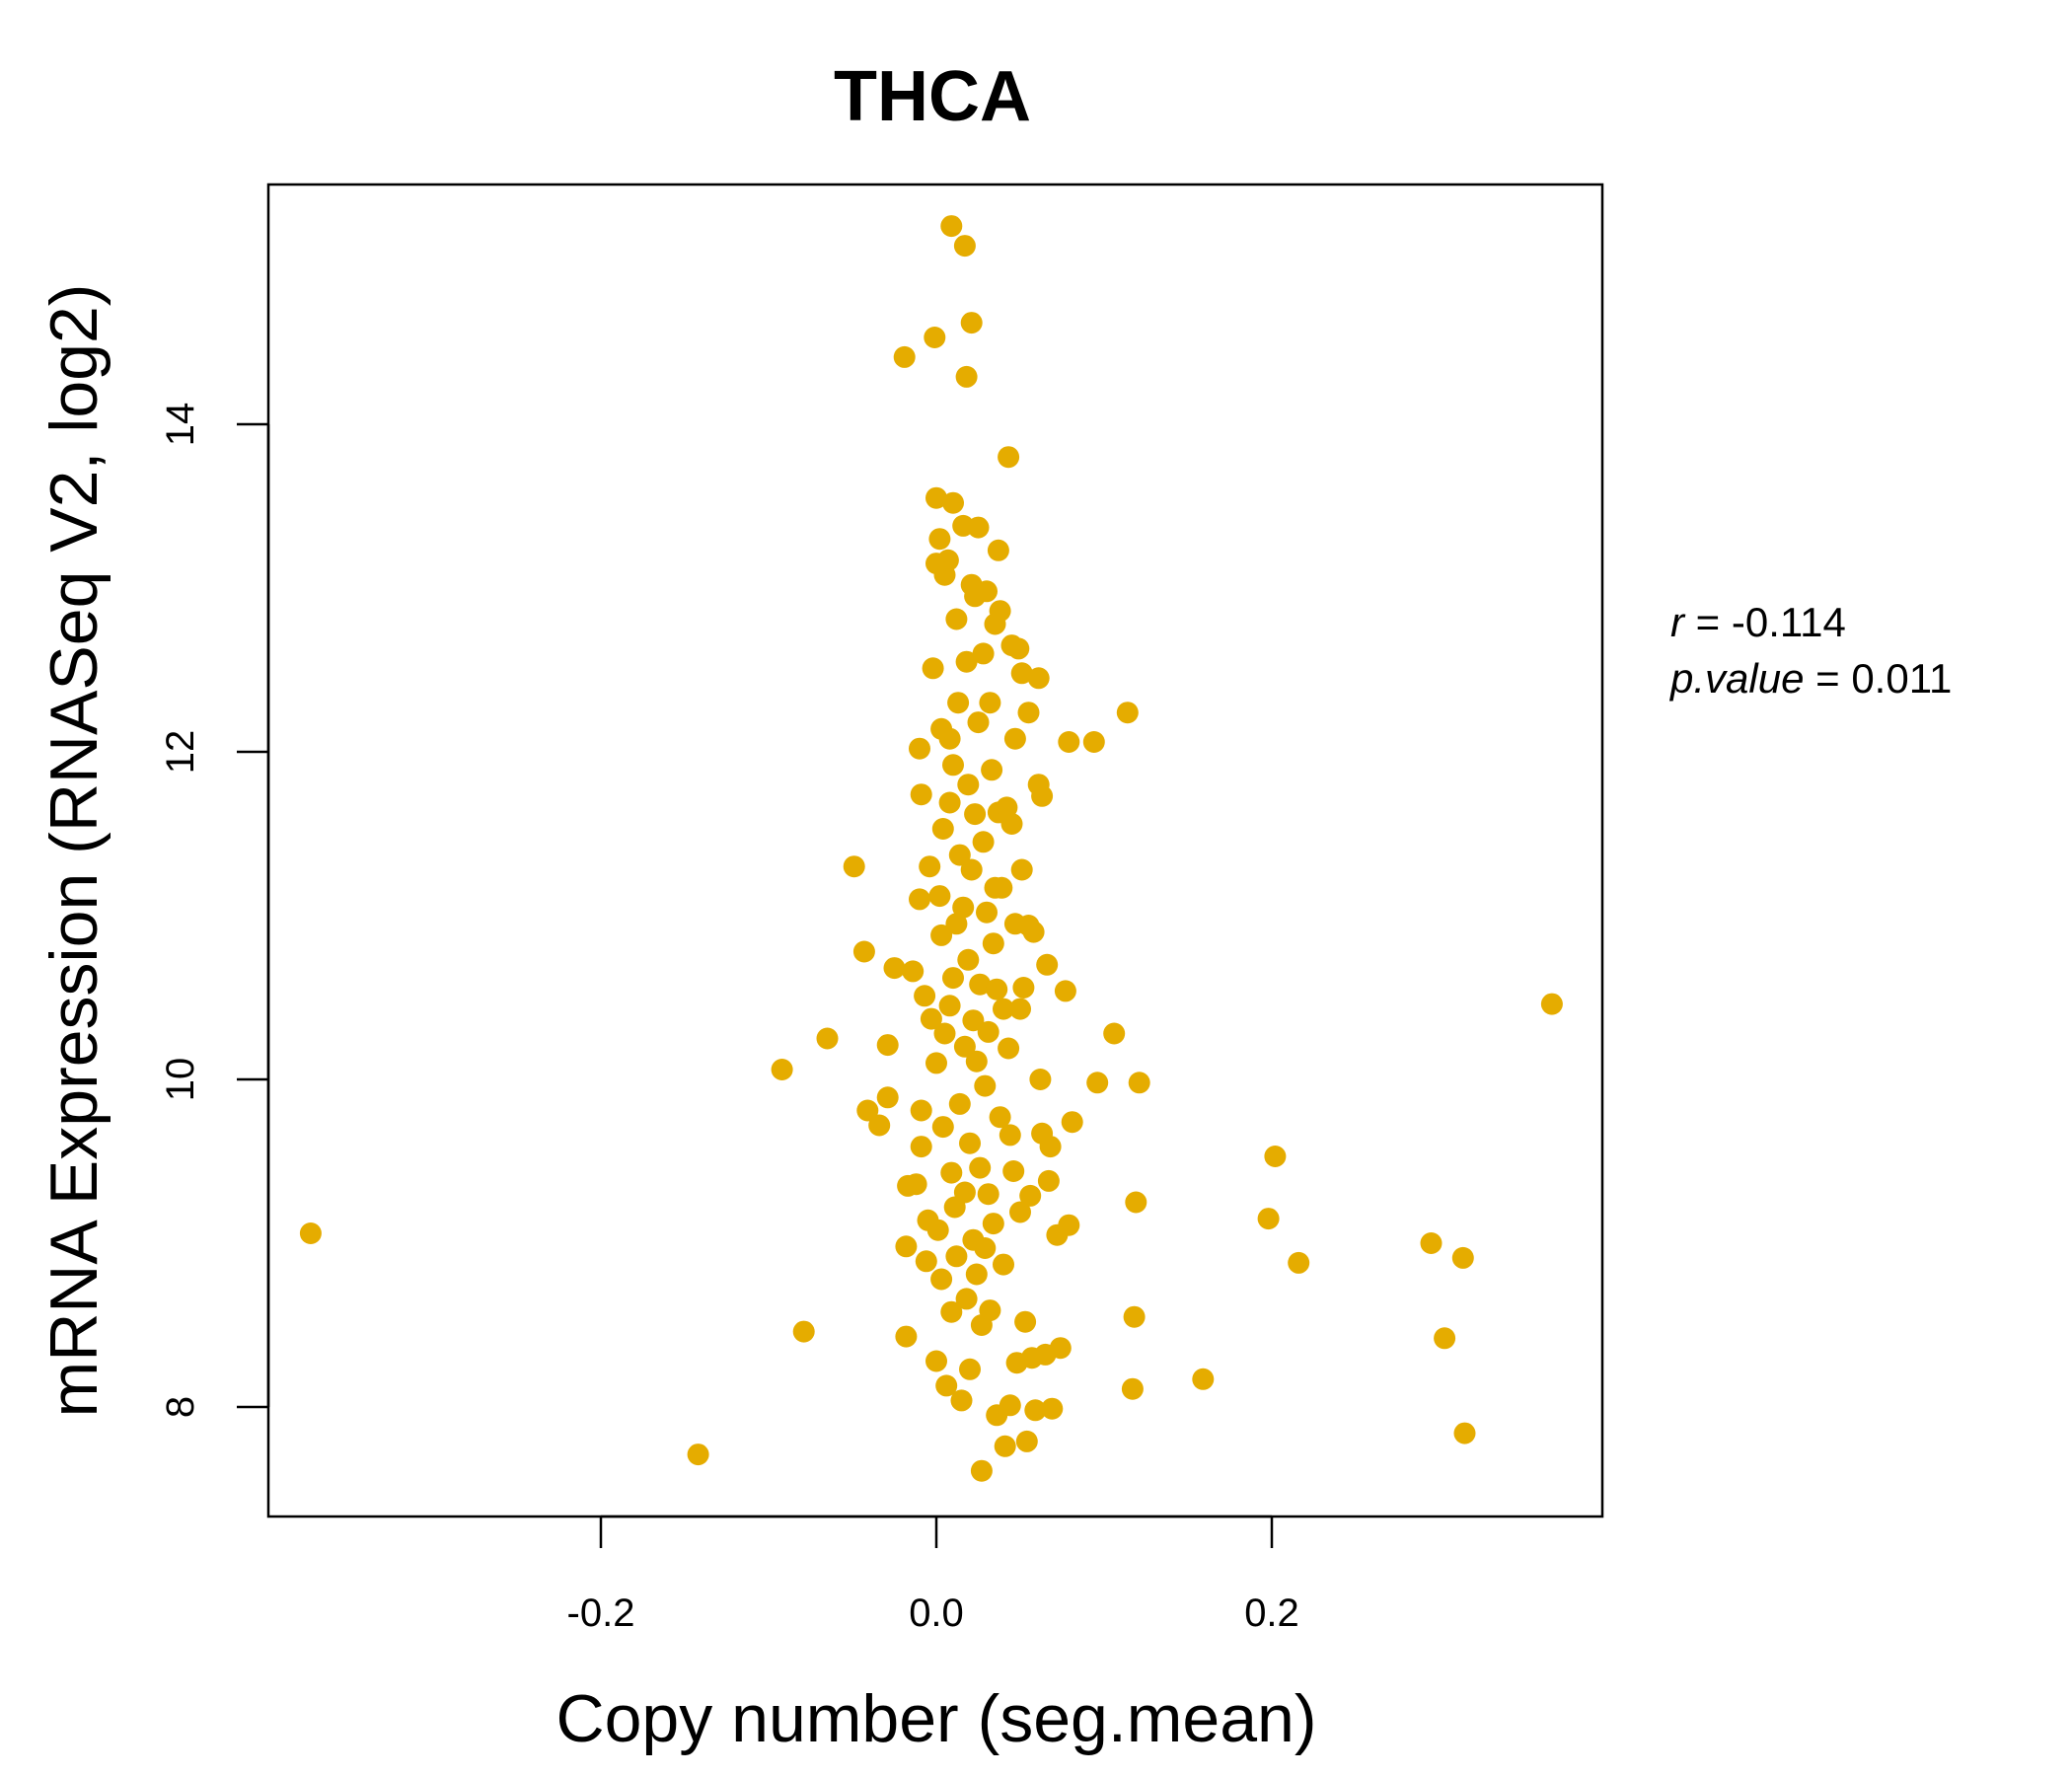 The image size is (2072, 1776). Describe the element at coordinates (1902, 679) in the screenshot. I see `p-value: 0.011` at that location.